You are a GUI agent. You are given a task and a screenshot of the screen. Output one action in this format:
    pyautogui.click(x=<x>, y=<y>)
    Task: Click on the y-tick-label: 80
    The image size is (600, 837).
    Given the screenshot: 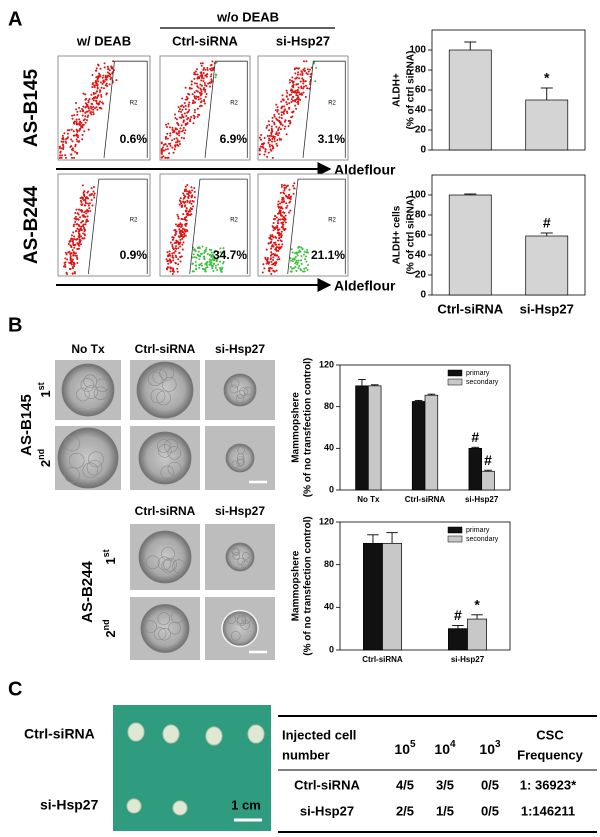 What is the action you would take?
    pyautogui.click(x=329, y=564)
    